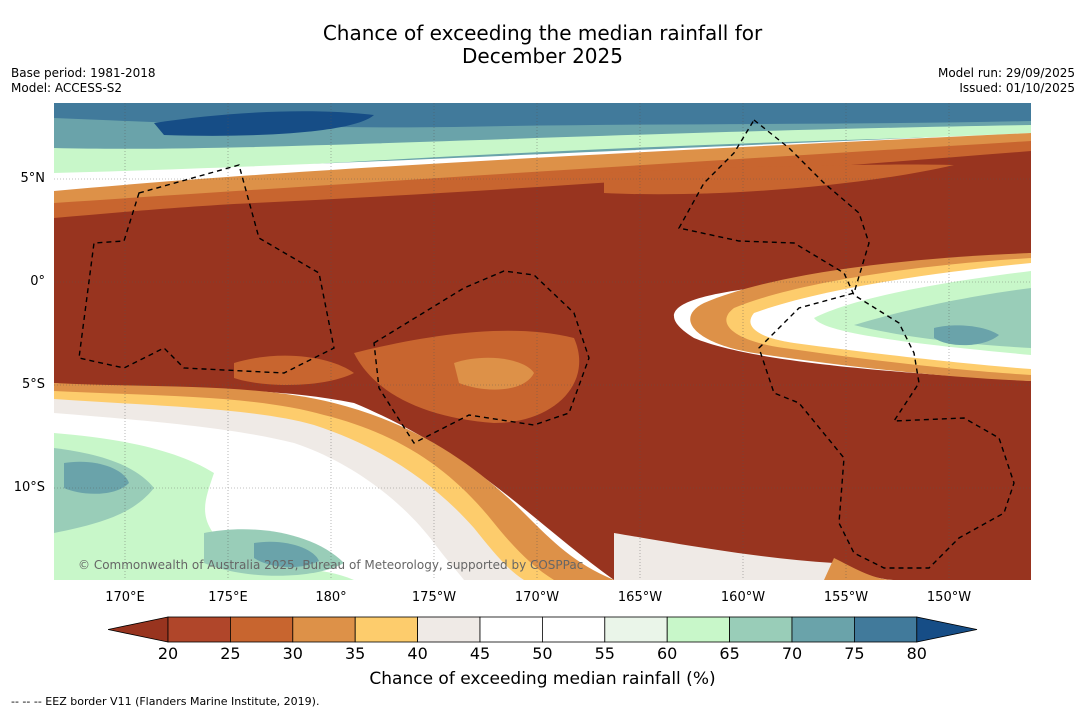 The image size is (1085, 713). I want to click on lat-label-5s: 5°S, so click(33, 384).